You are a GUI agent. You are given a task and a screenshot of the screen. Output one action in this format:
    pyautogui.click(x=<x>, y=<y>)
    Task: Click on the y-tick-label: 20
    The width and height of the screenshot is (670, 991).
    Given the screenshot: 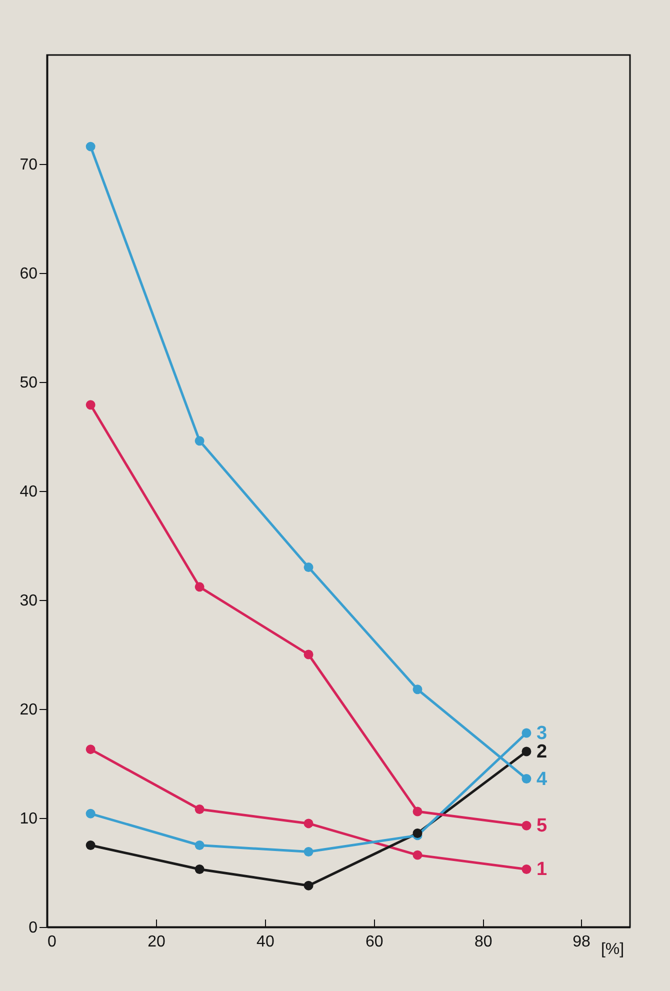 What is the action you would take?
    pyautogui.click(x=29, y=710)
    